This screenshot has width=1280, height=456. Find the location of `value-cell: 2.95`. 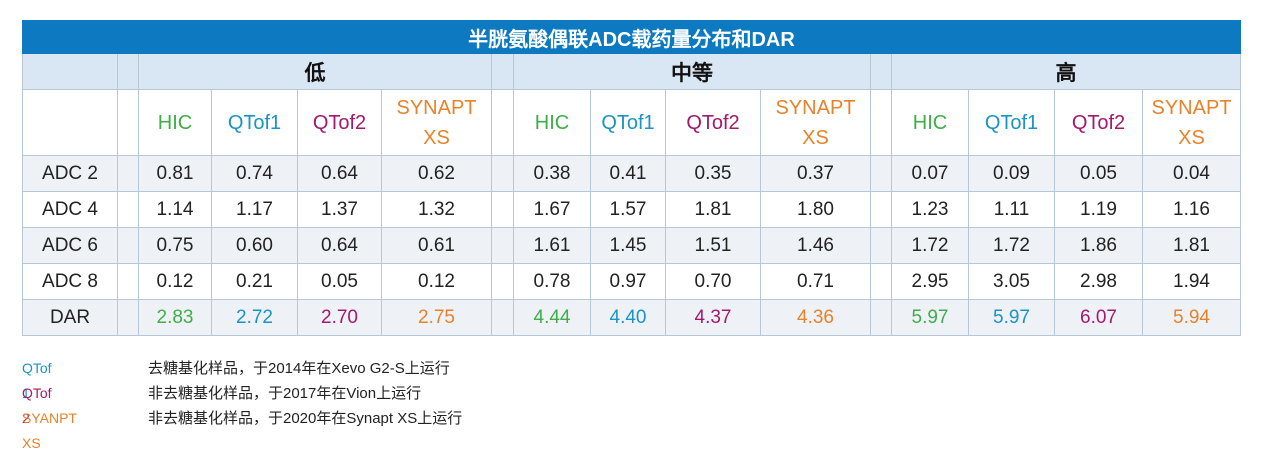

value-cell: 2.95 is located at coordinates (930, 281).